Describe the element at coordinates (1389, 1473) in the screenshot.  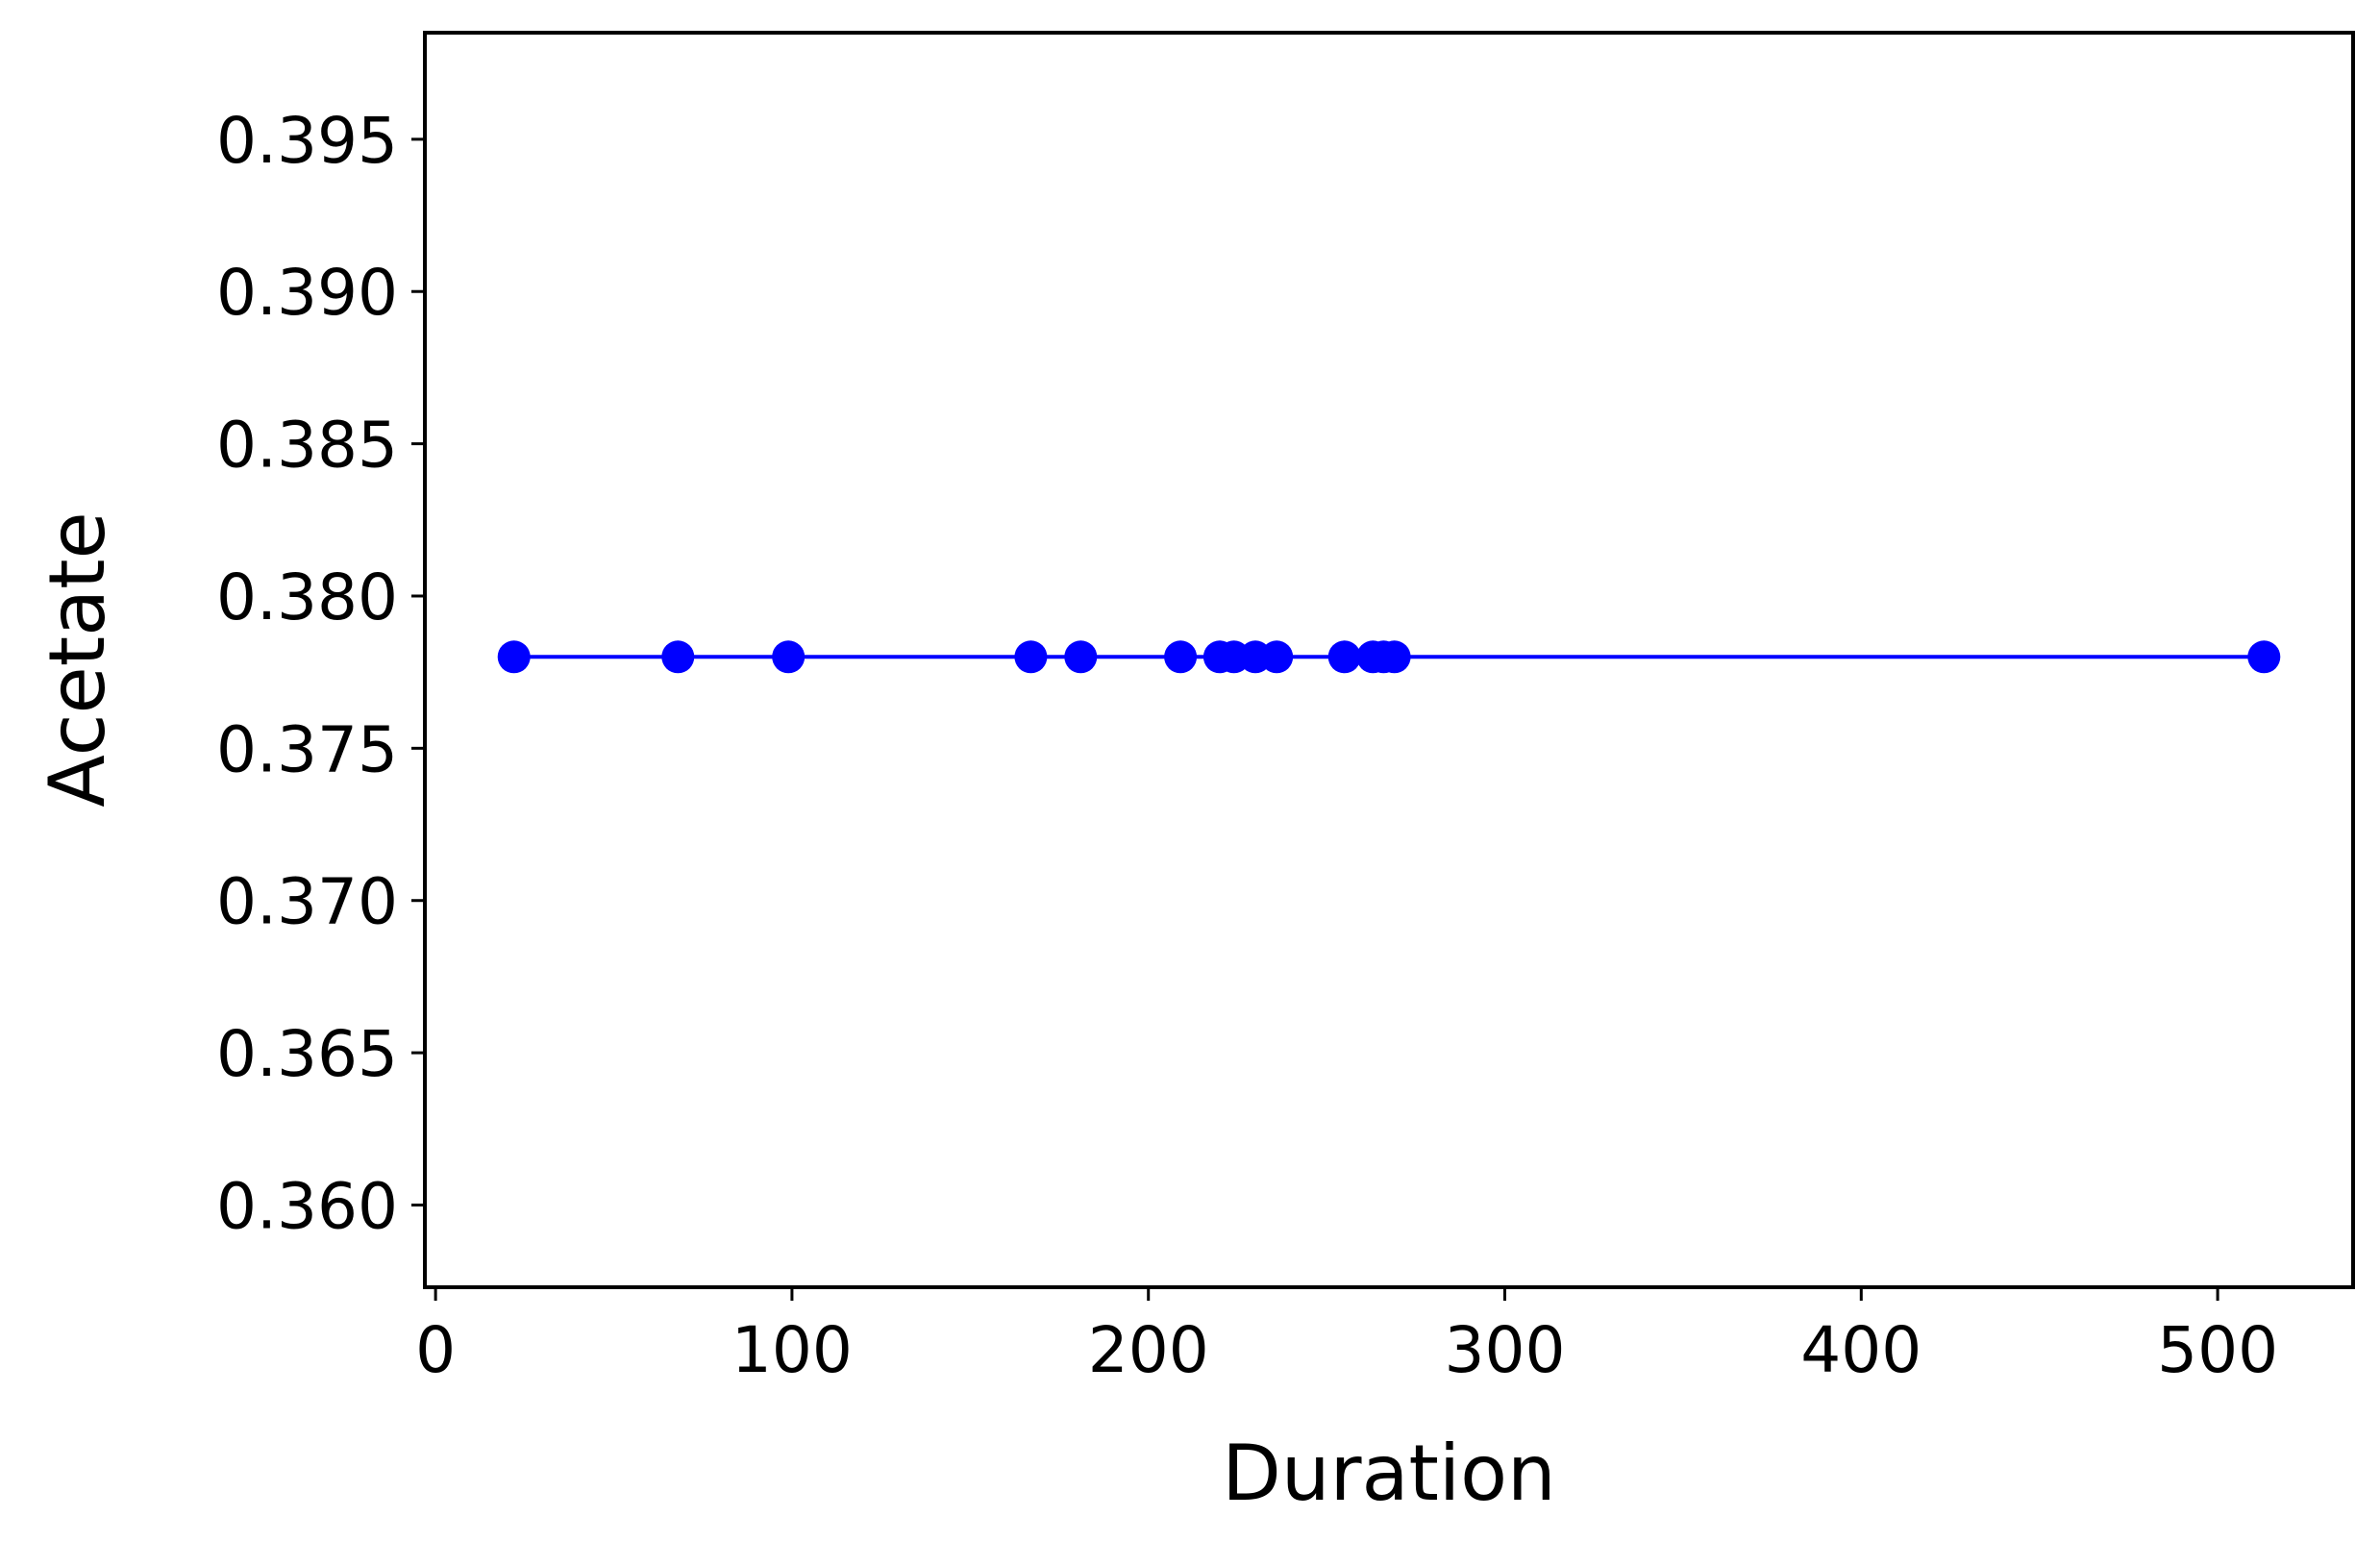
I see `x-axis-label: Duration` at that location.